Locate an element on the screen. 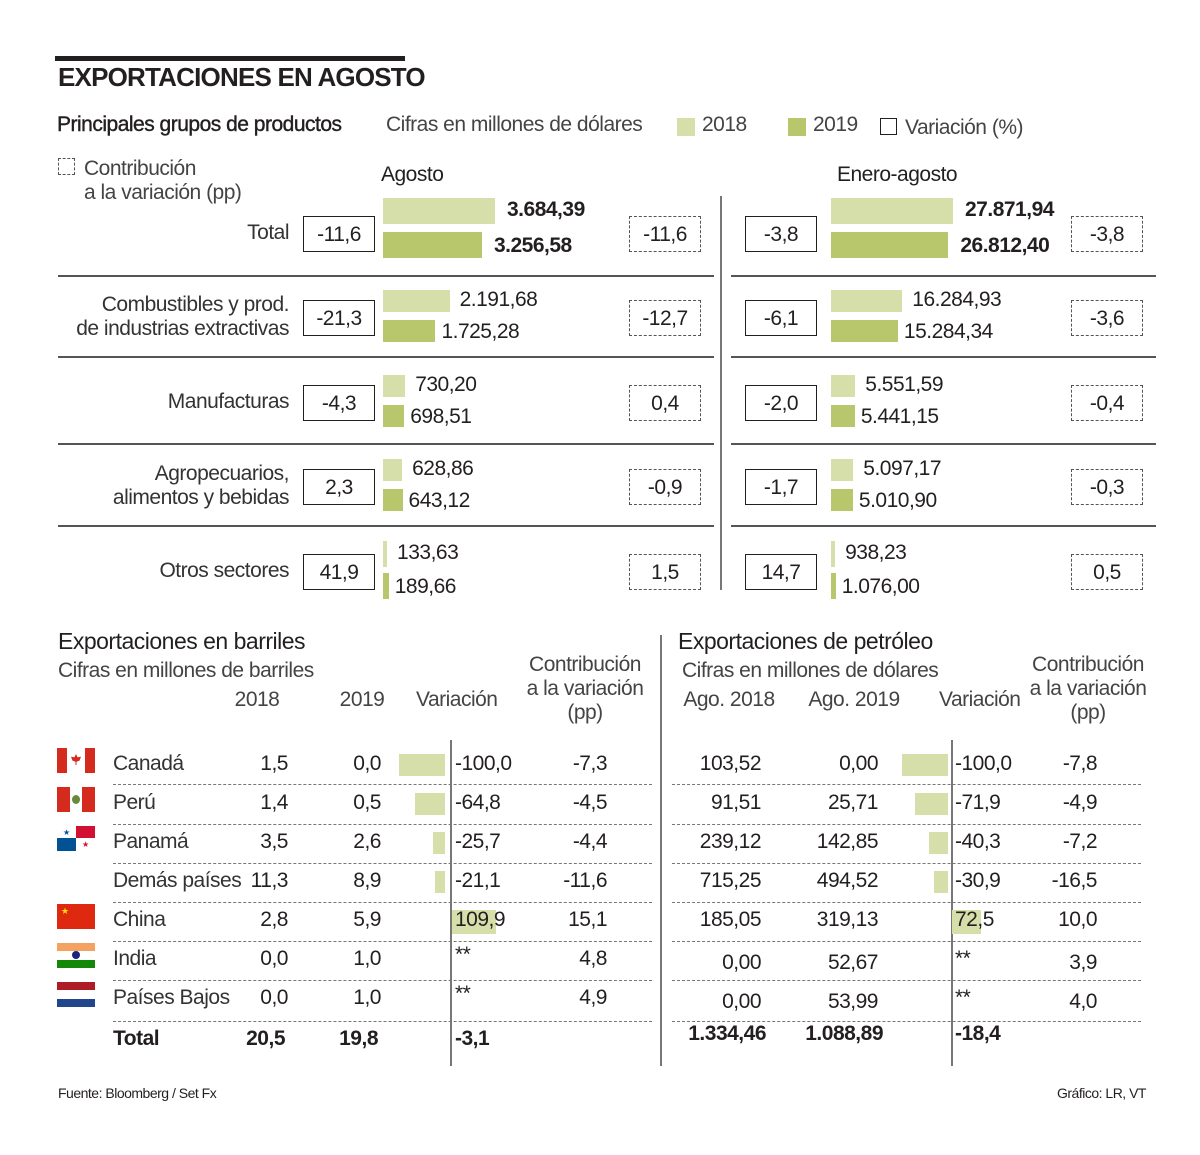  legend-label-contribution-1: Contribución is located at coordinates (140, 168).